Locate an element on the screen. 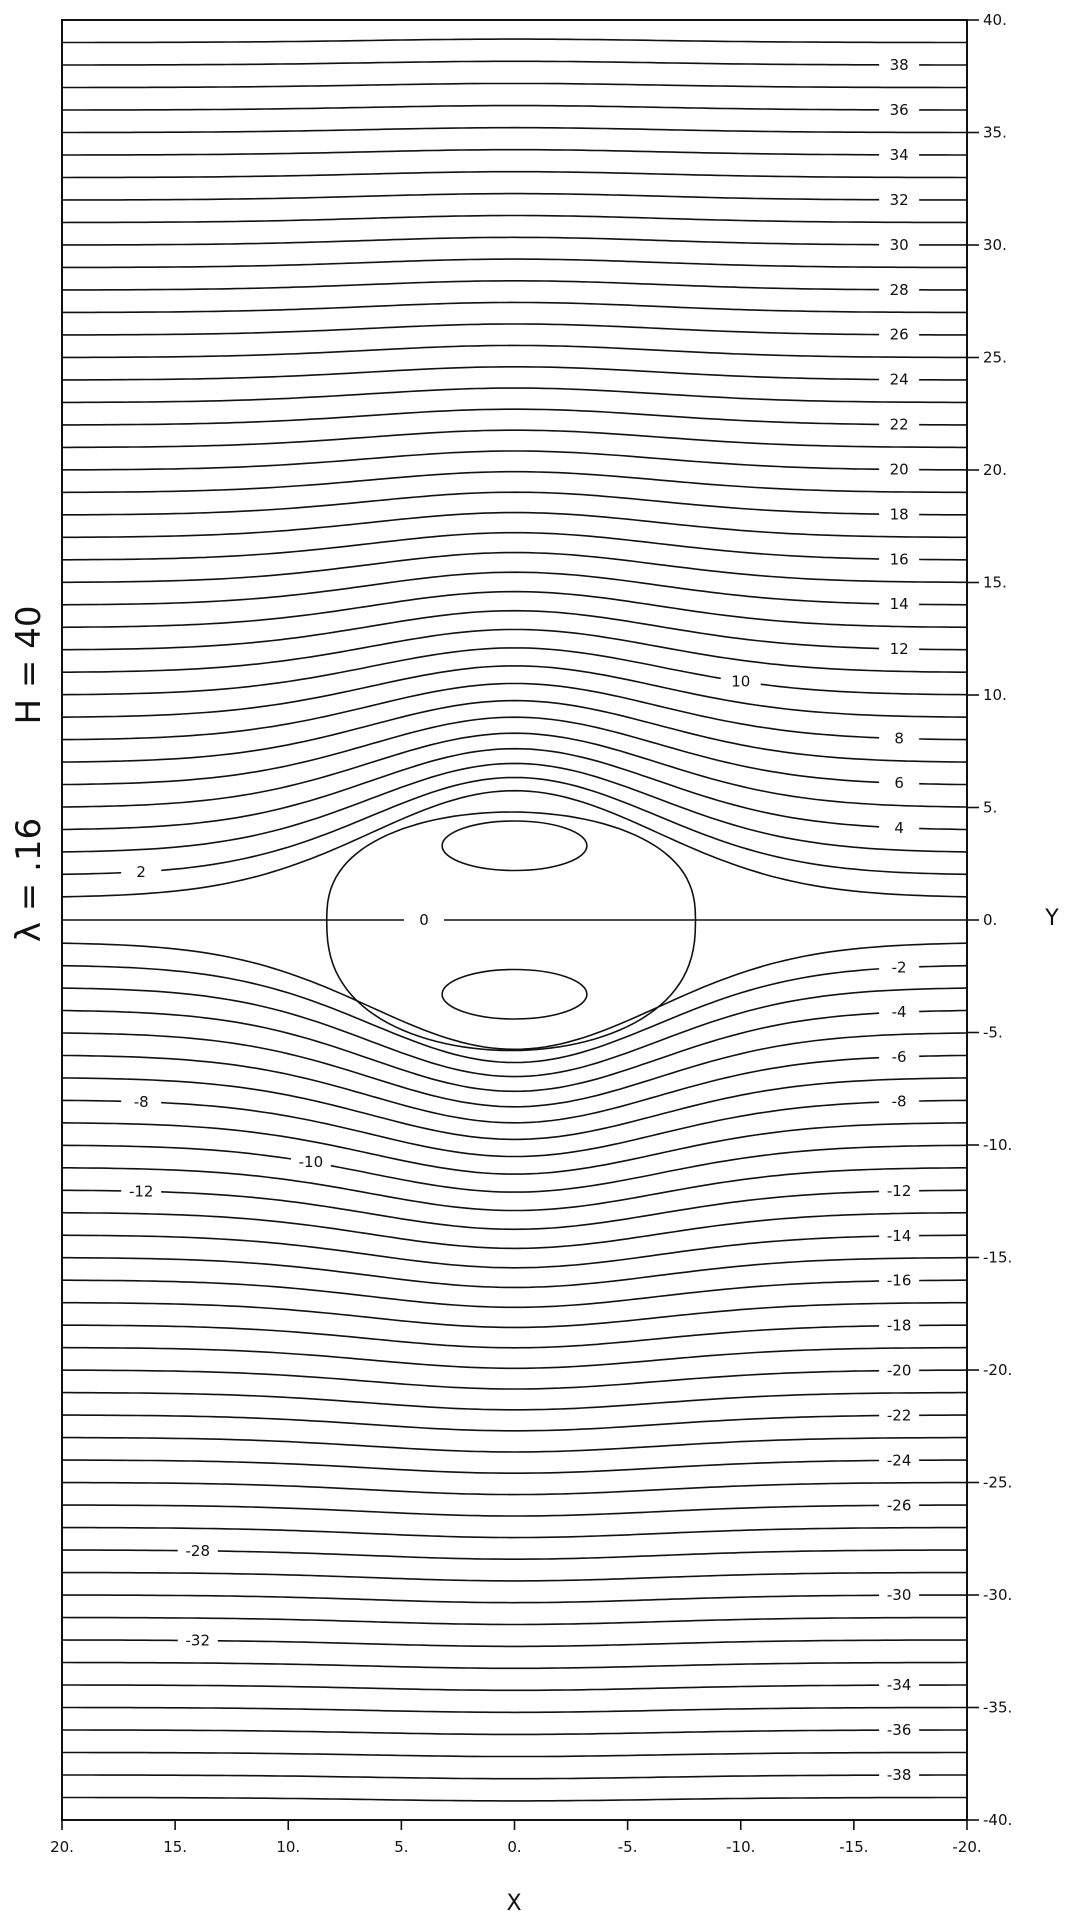 This screenshot has width=1083, height=1925. contour-label: -20 is located at coordinates (899, 1371).